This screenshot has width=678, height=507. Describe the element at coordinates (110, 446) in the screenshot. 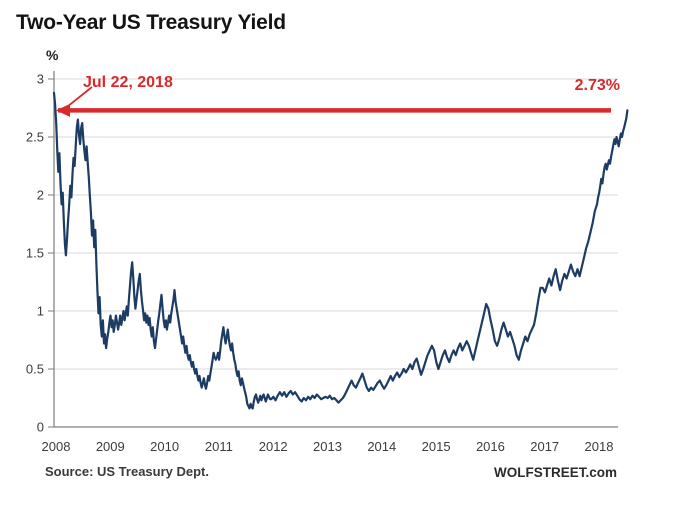

I see `x-tick-label: 2009` at that location.